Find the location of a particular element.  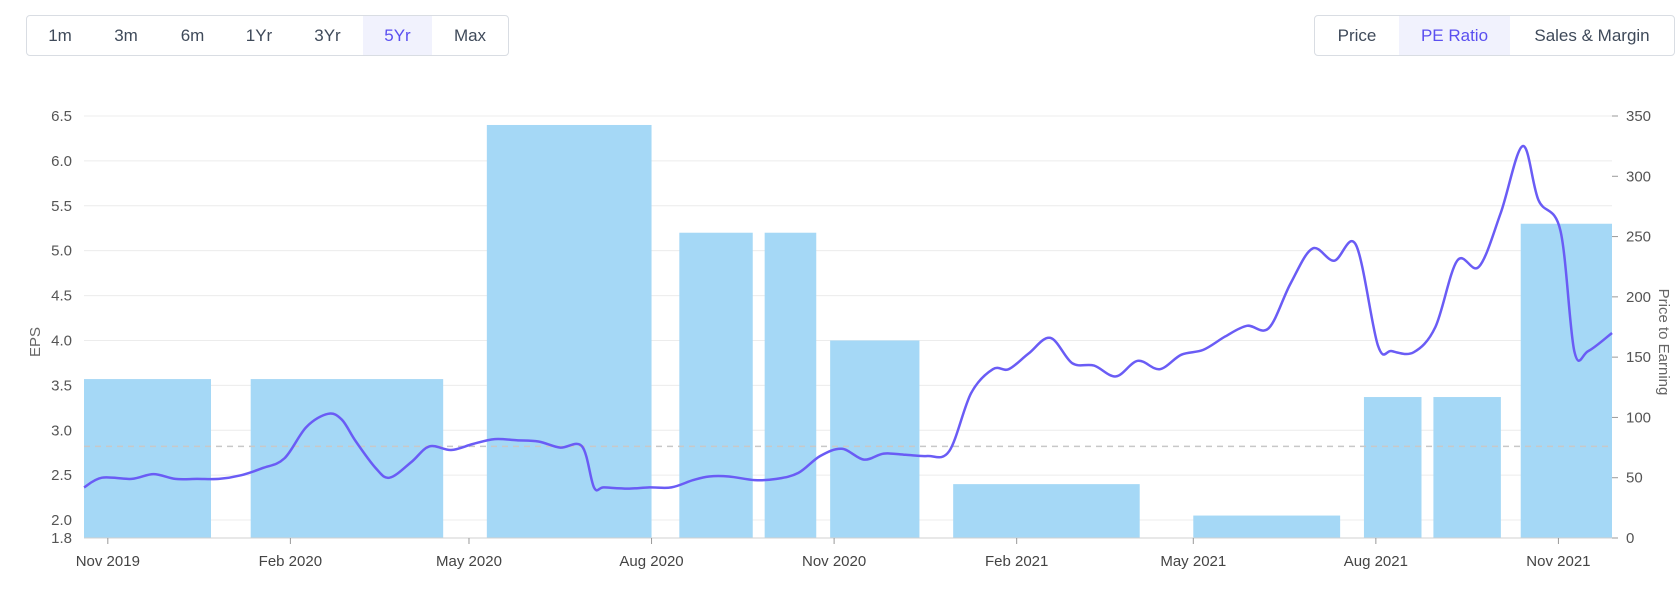

range-button-6m: 6m is located at coordinates (192, 35).